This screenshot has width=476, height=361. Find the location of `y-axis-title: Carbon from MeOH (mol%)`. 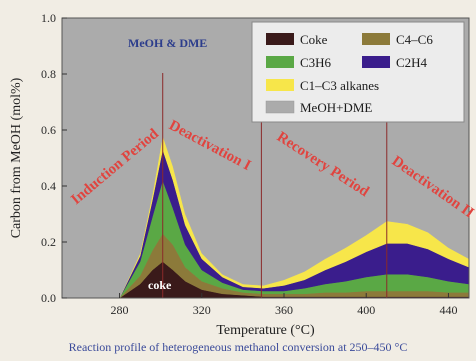

y-axis-title: Carbon from MeOH (mol%) is located at coordinates (16, 157).